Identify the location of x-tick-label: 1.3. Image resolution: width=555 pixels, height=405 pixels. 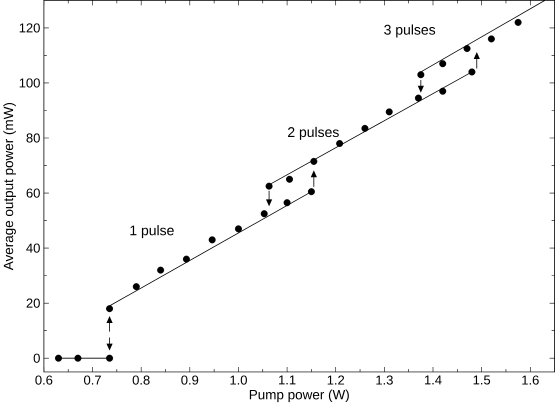
(384, 379).